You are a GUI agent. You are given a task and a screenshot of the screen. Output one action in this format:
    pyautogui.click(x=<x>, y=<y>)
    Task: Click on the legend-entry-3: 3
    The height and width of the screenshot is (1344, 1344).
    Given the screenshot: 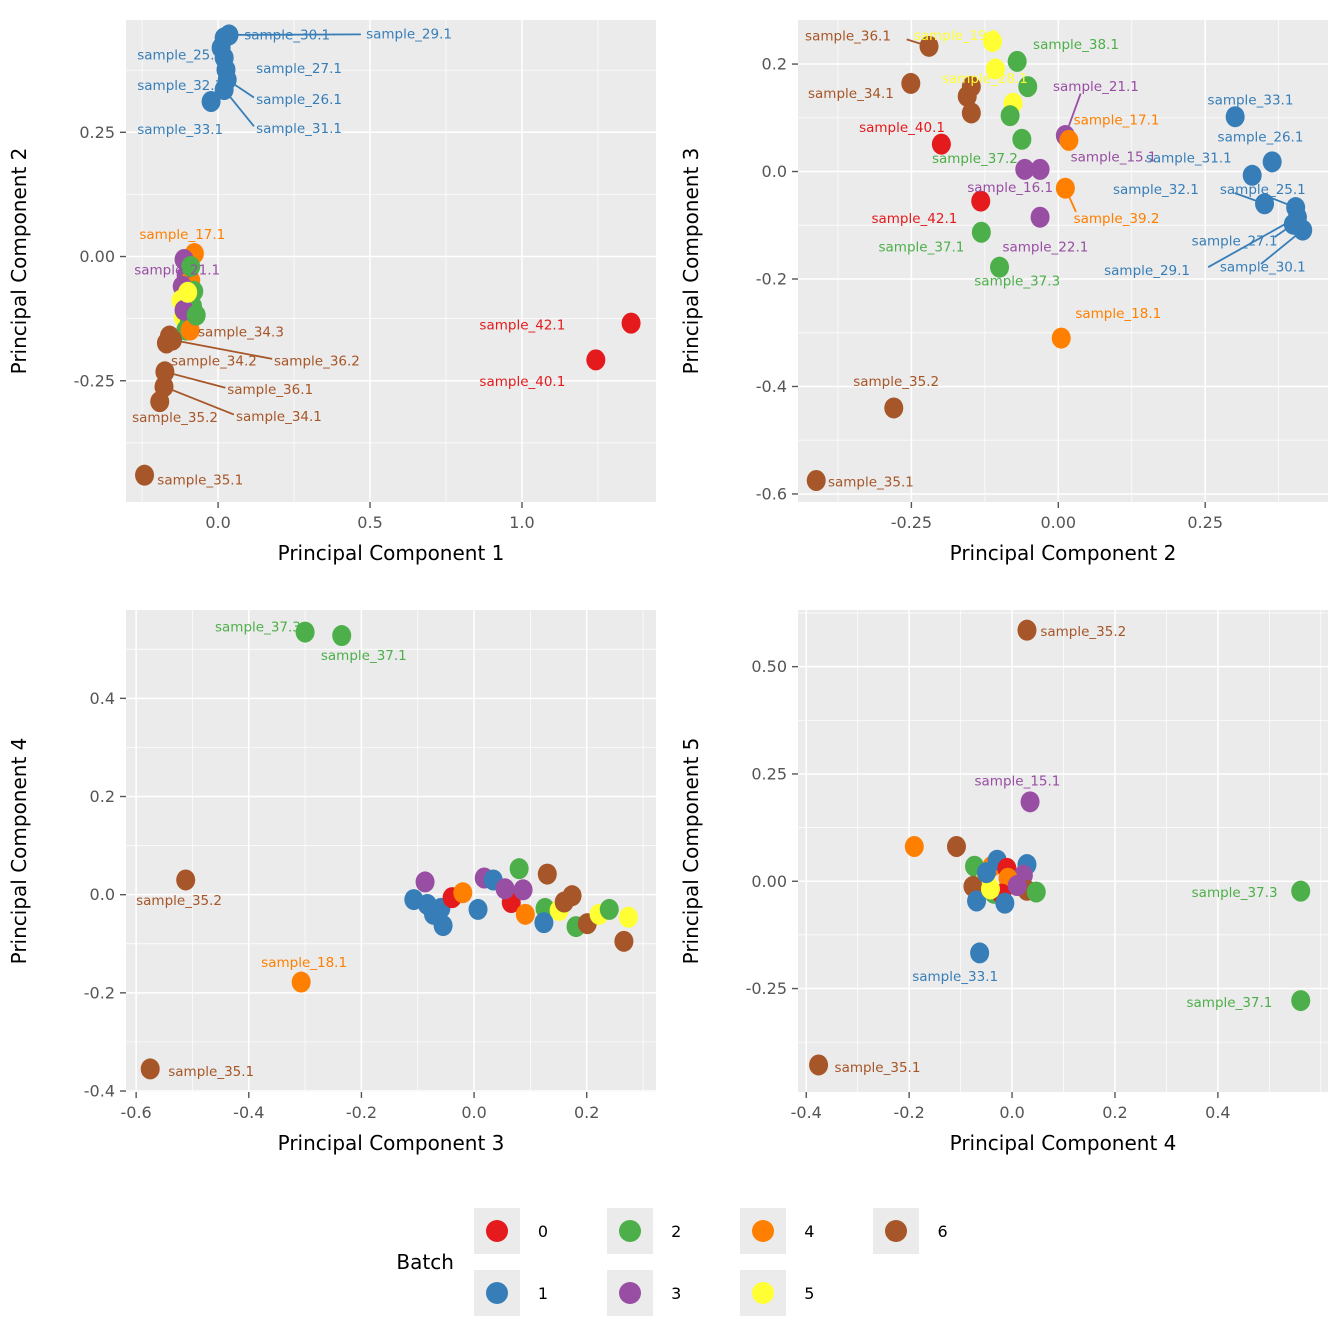 What is the action you would take?
    pyautogui.click(x=644, y=1293)
    